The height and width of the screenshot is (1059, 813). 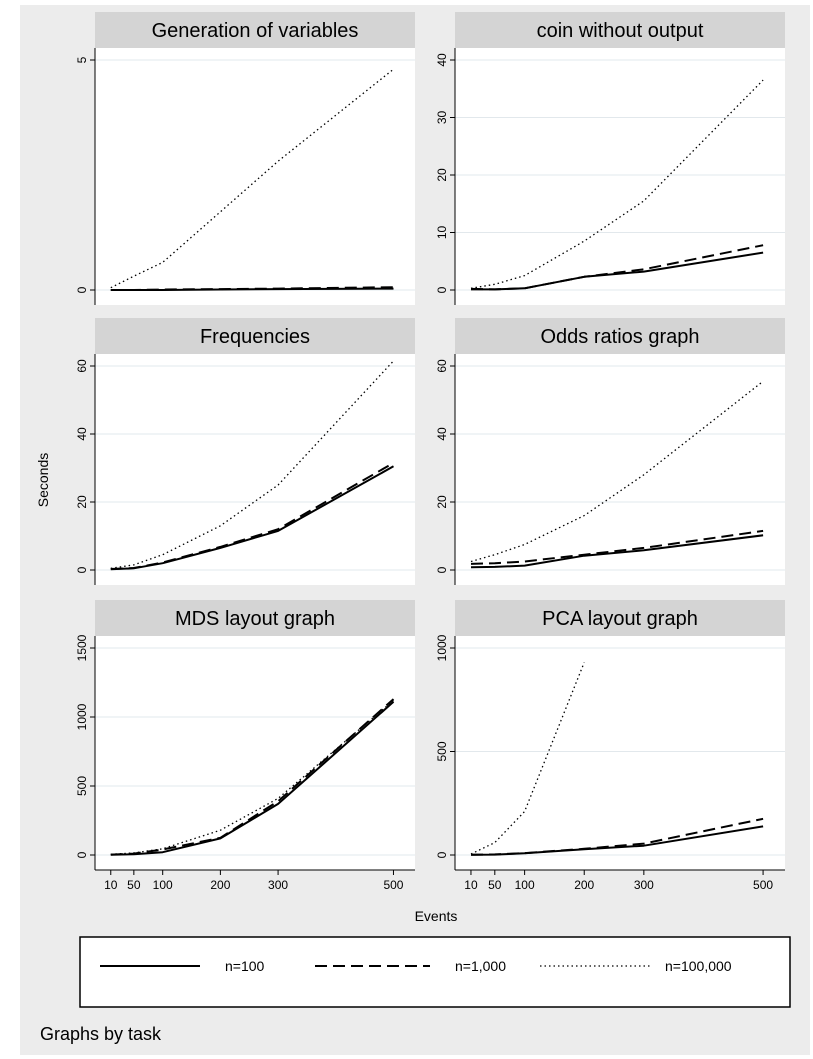 I want to click on x-axis-label: Events, so click(x=436, y=916).